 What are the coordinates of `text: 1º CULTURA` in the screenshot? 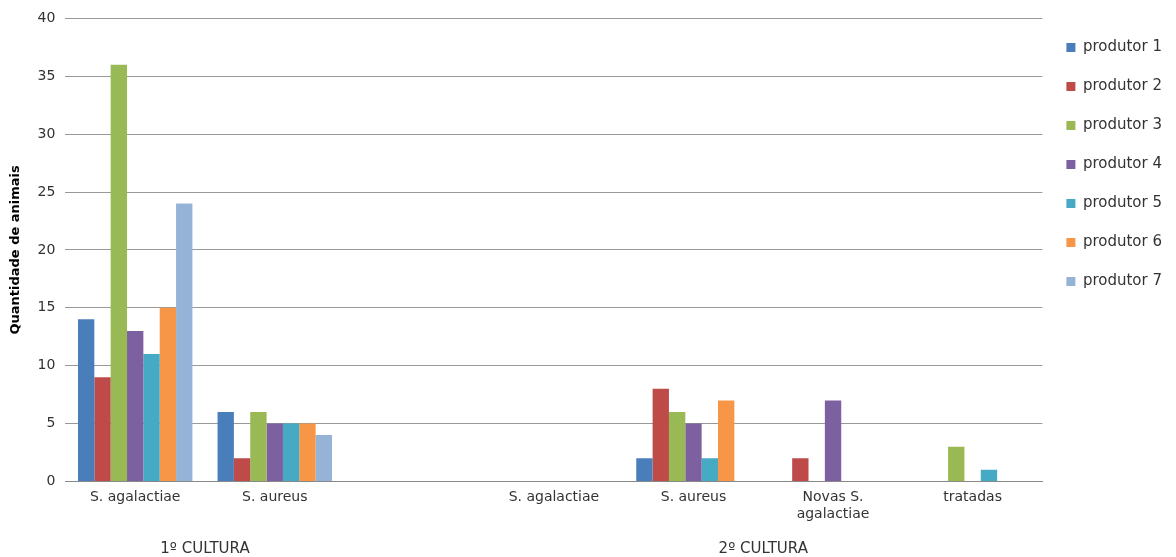 It's located at (205, 548).